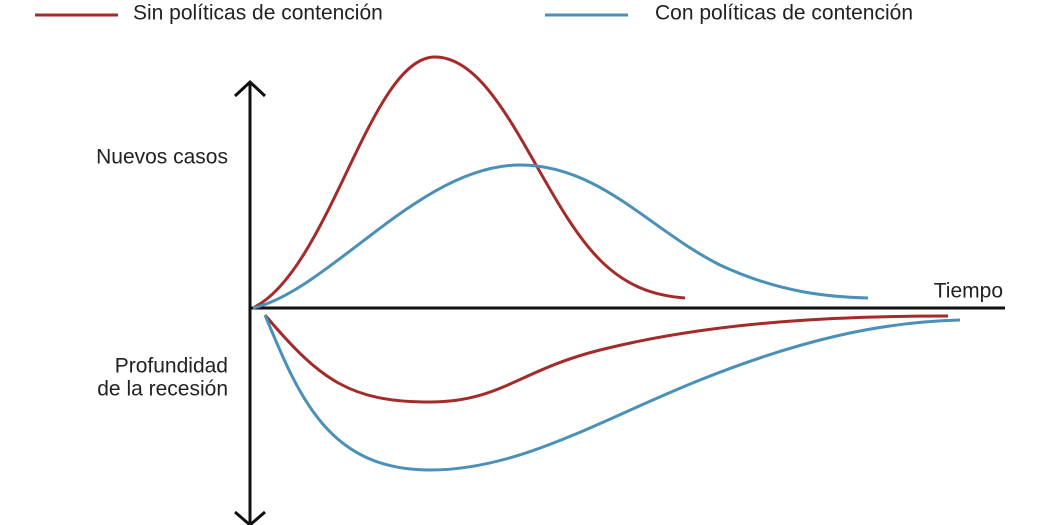 Image resolution: width=1050 pixels, height=525 pixels. Describe the element at coordinates (968, 291) in the screenshot. I see `x-label: Tiempo` at that location.